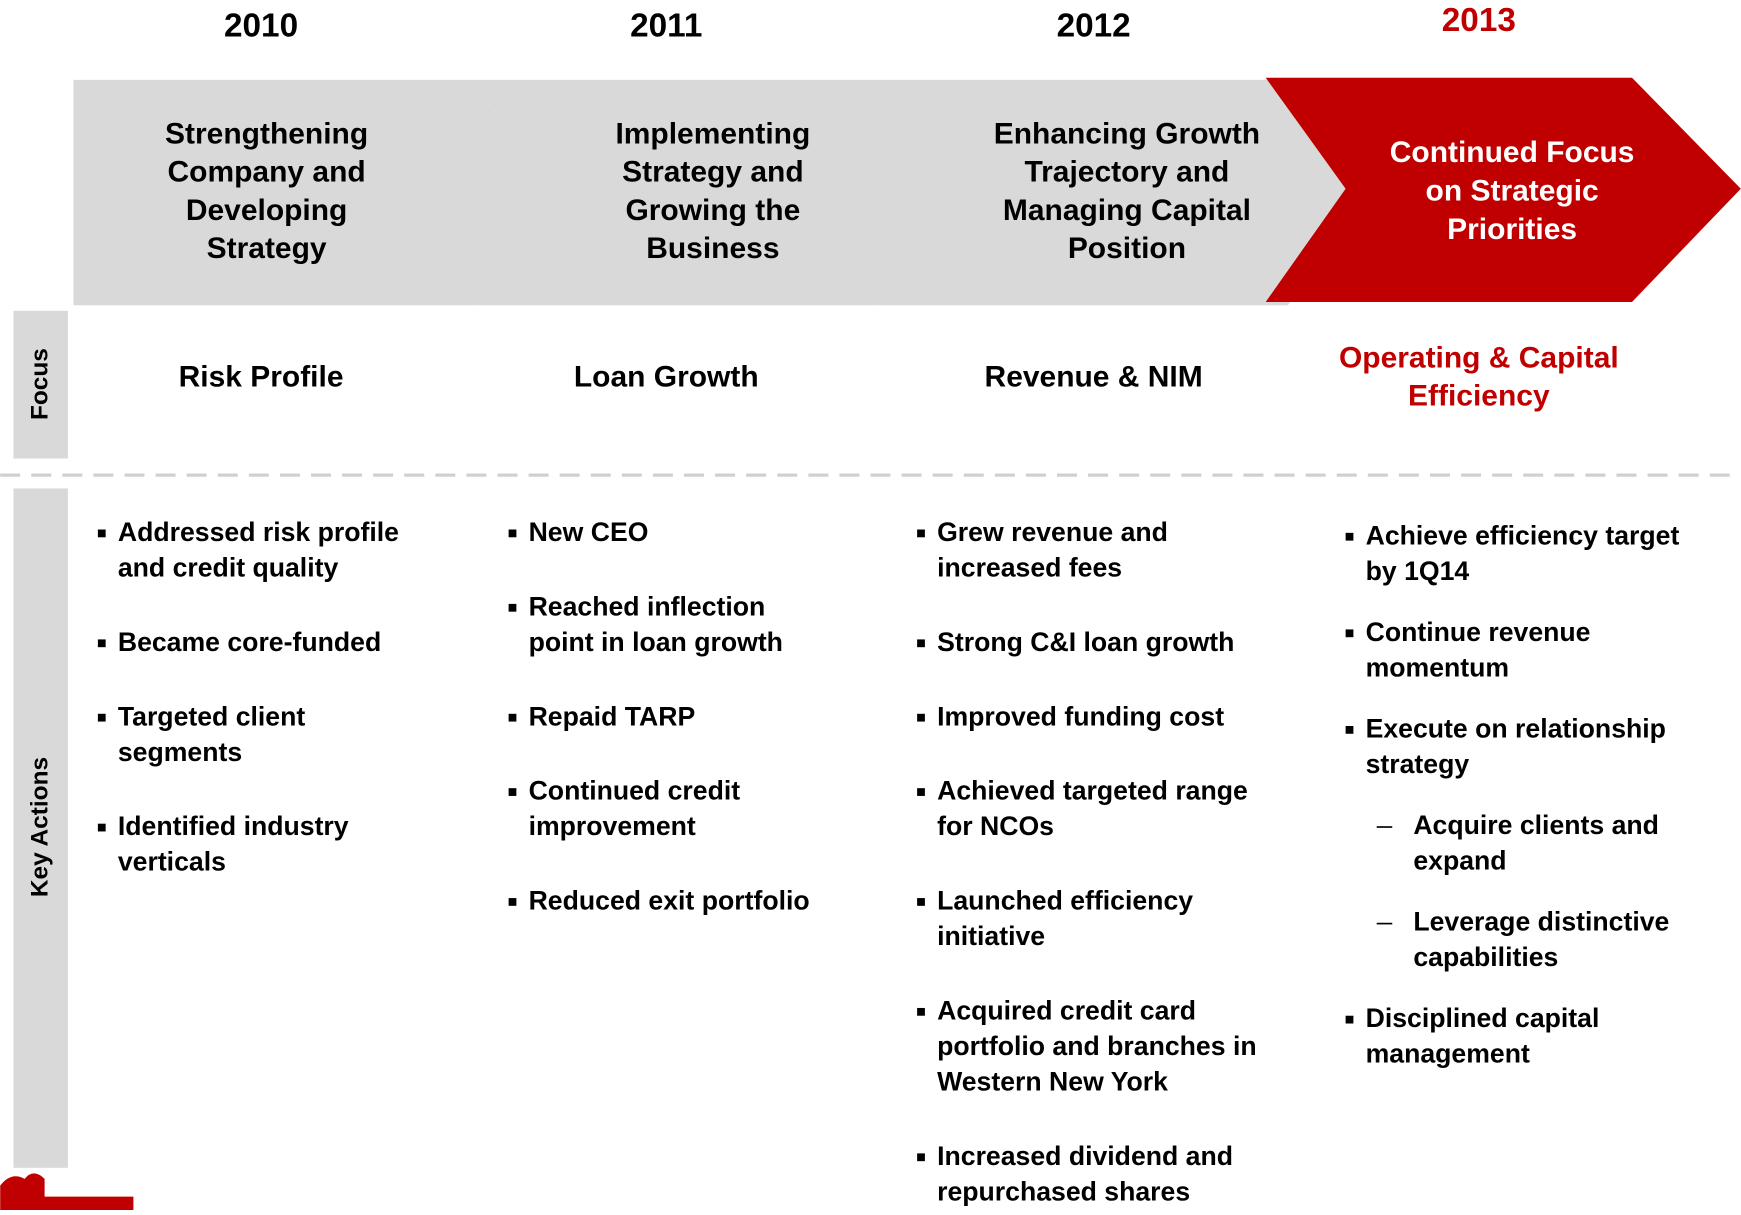 The width and height of the screenshot is (1741, 1215). Describe the element at coordinates (1029, 568) in the screenshot. I see `action-text: increased fees` at that location.